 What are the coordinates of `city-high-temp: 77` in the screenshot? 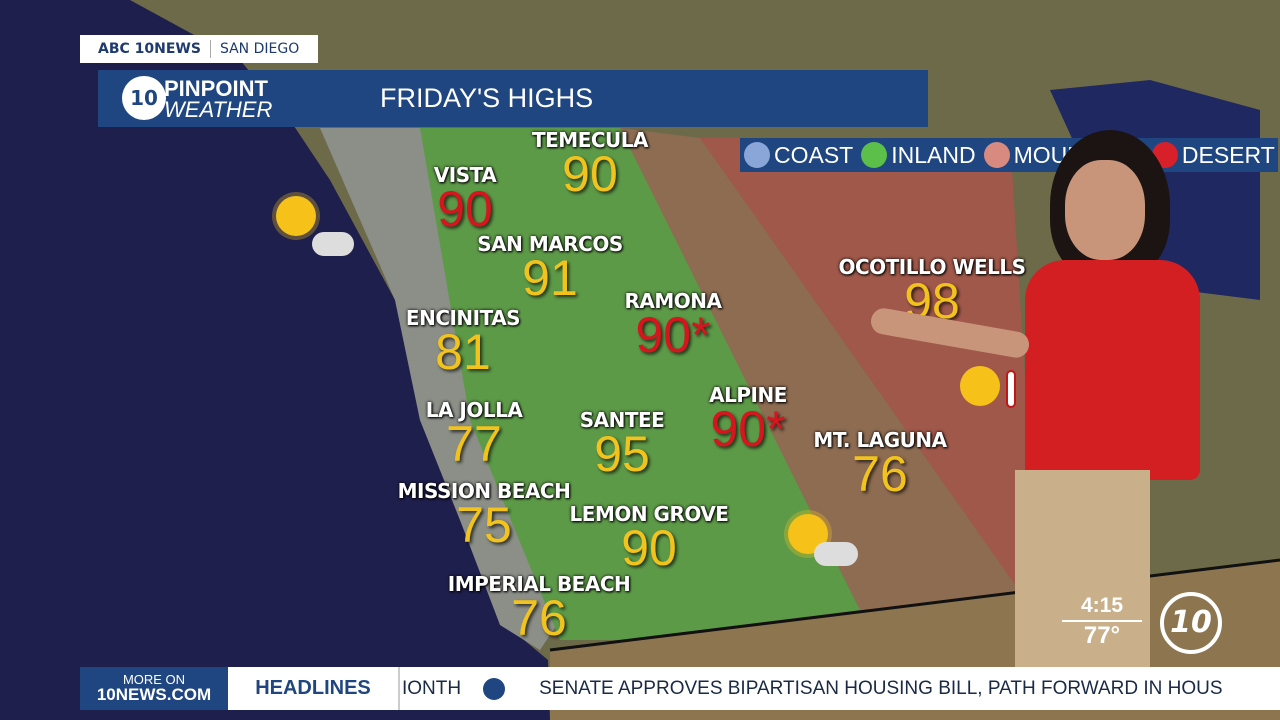 It's located at (474, 444).